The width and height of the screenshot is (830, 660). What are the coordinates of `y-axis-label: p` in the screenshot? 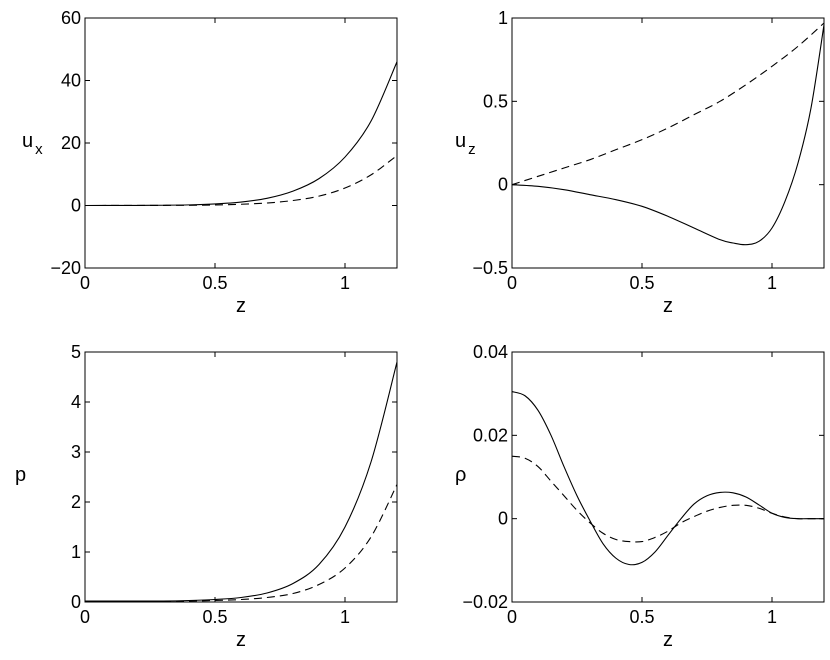 It's located at (20, 475).